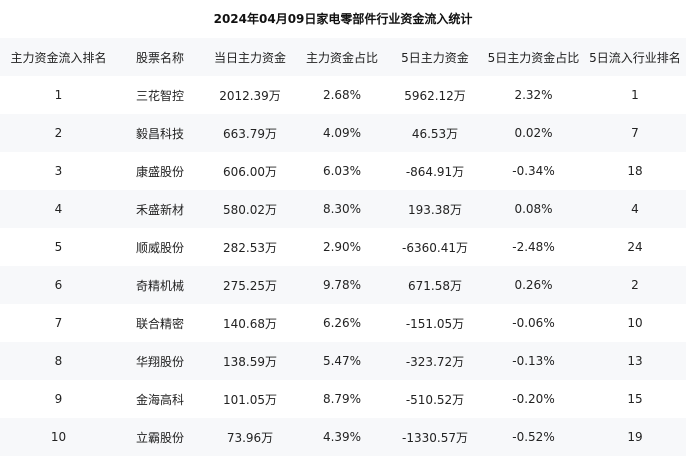  I want to click on cell-stock-name: 禾盛新材, so click(160, 209).